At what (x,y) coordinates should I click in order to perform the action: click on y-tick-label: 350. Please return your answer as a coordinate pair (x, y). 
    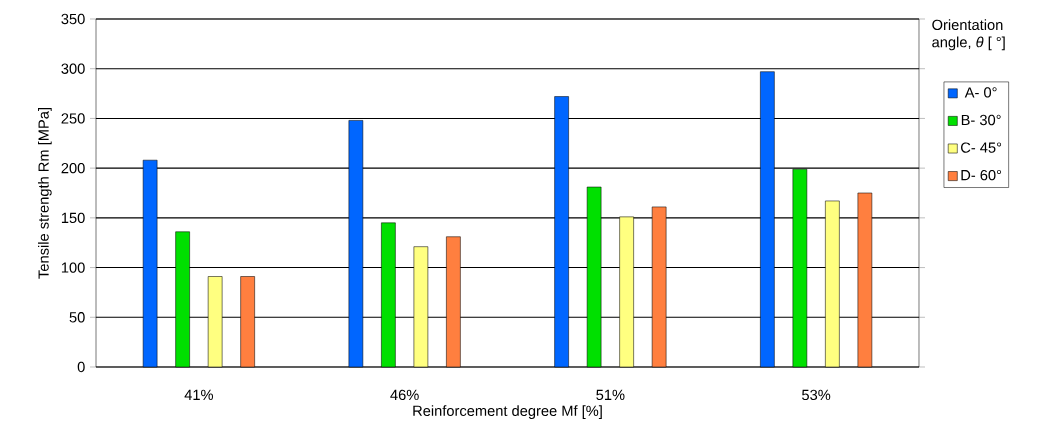
    Looking at the image, I should click on (73, 19).